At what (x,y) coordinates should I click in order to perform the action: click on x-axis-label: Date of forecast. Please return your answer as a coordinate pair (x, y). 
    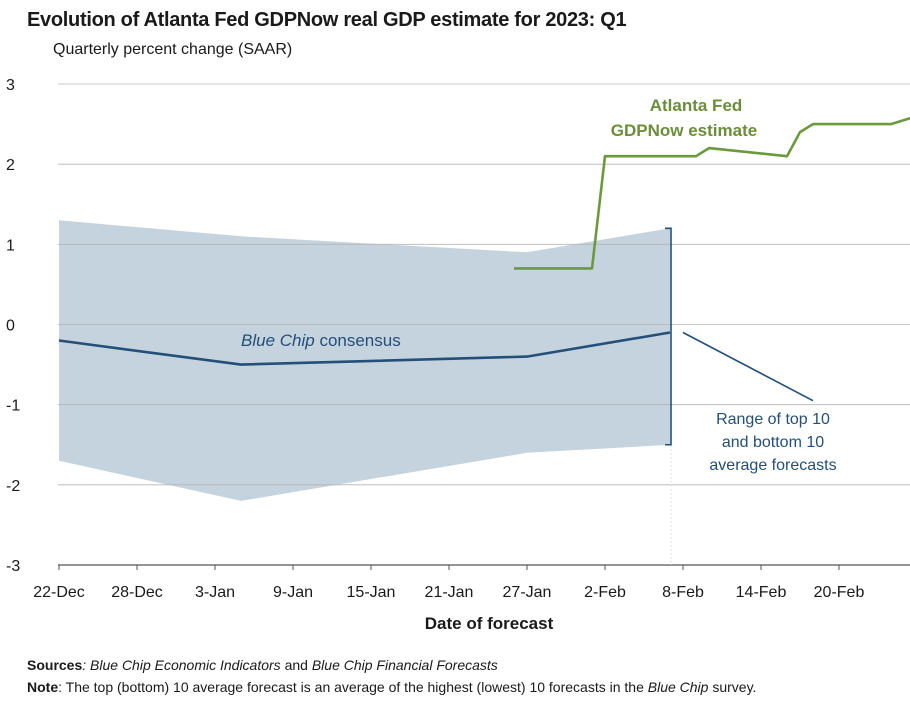
    Looking at the image, I should click on (489, 623).